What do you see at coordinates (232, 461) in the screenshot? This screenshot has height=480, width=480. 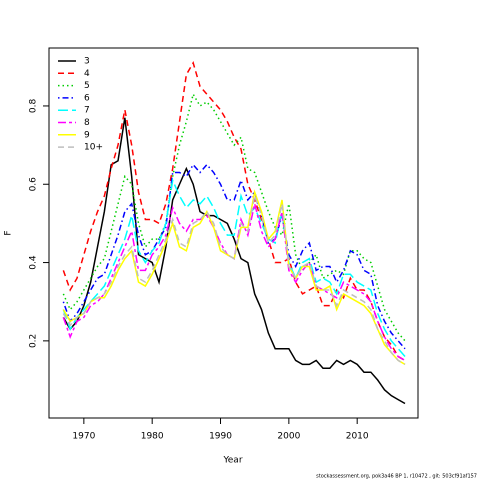 I see `x-axis-label: Year` at bounding box center [232, 461].